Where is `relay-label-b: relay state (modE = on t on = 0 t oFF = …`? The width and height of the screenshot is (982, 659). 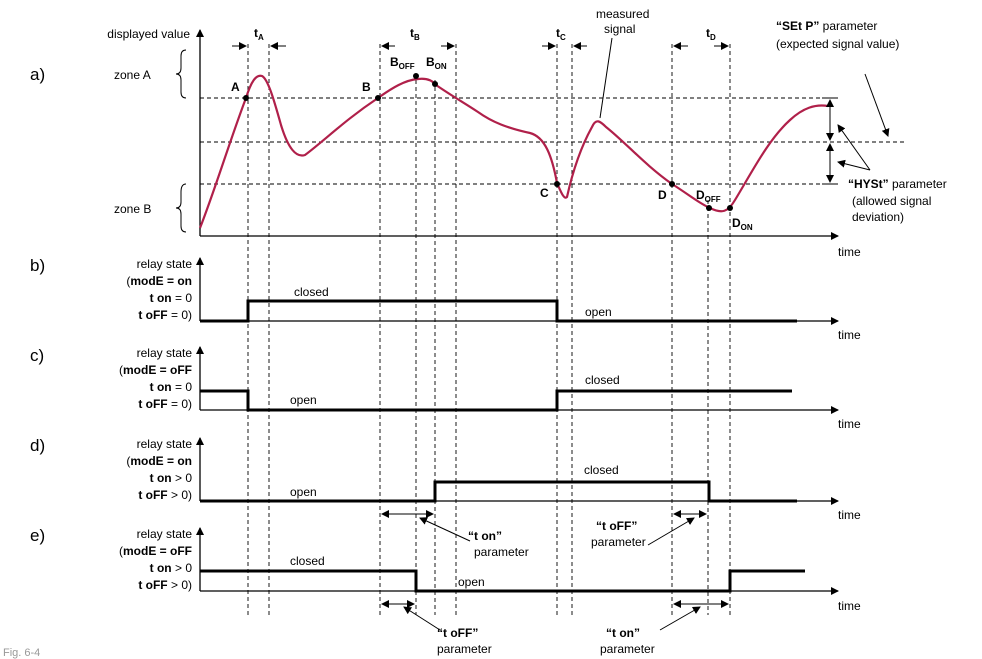
relay-label-b: relay state (modE = on t on = 0 t oFF = … is located at coordinates (159, 289).